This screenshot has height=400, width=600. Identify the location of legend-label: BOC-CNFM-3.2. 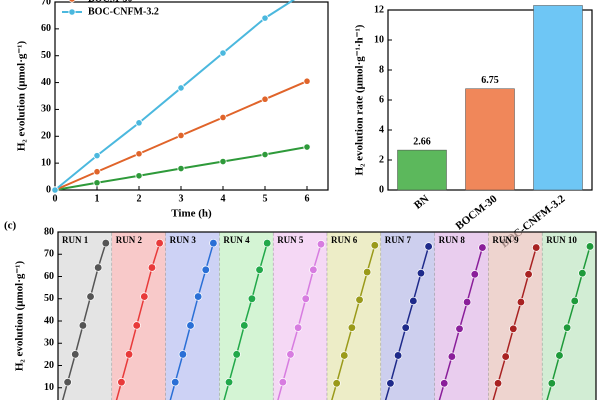
(123, 11).